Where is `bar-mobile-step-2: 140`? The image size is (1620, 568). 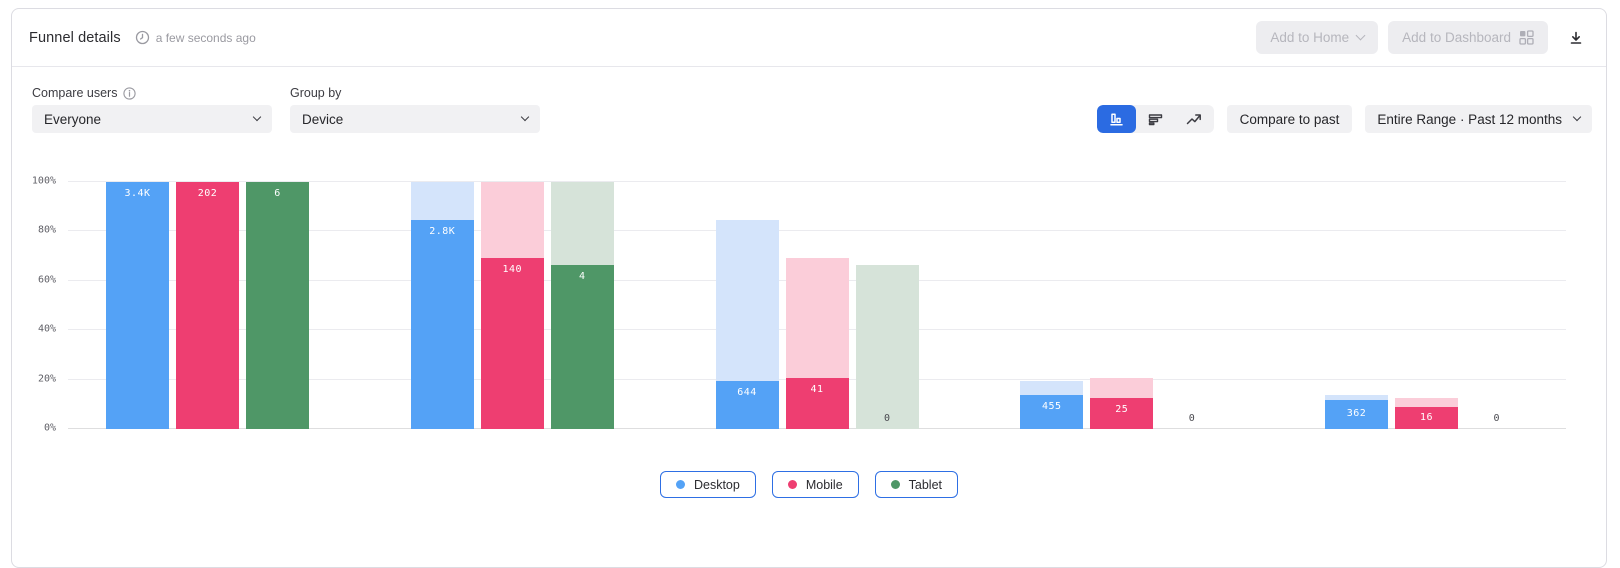
bar-mobile-step-2: 140 is located at coordinates (512, 305).